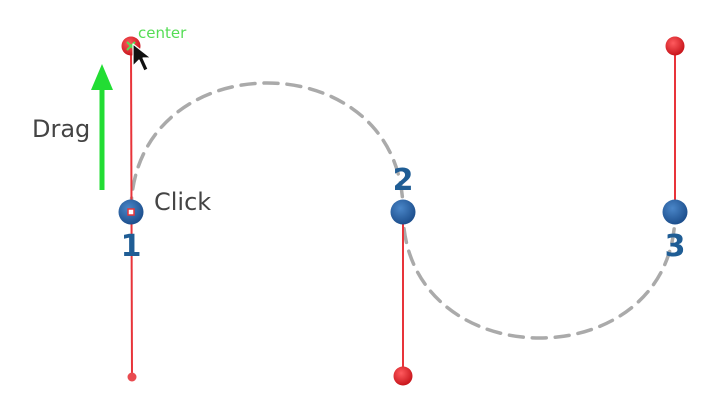 This screenshot has width=710, height=412. Describe the element at coordinates (102, 127) in the screenshot. I see `arrow-up-icon` at that location.